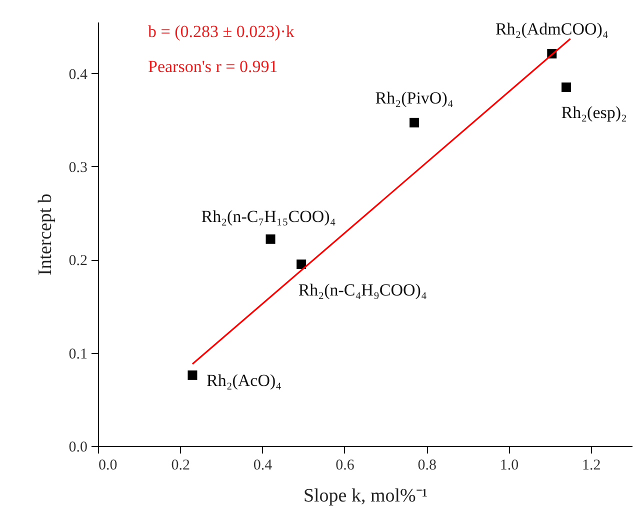  Describe the element at coordinates (551, 29) in the screenshot. I see `annotation: Rh₂(AdmCOO)₄` at that location.